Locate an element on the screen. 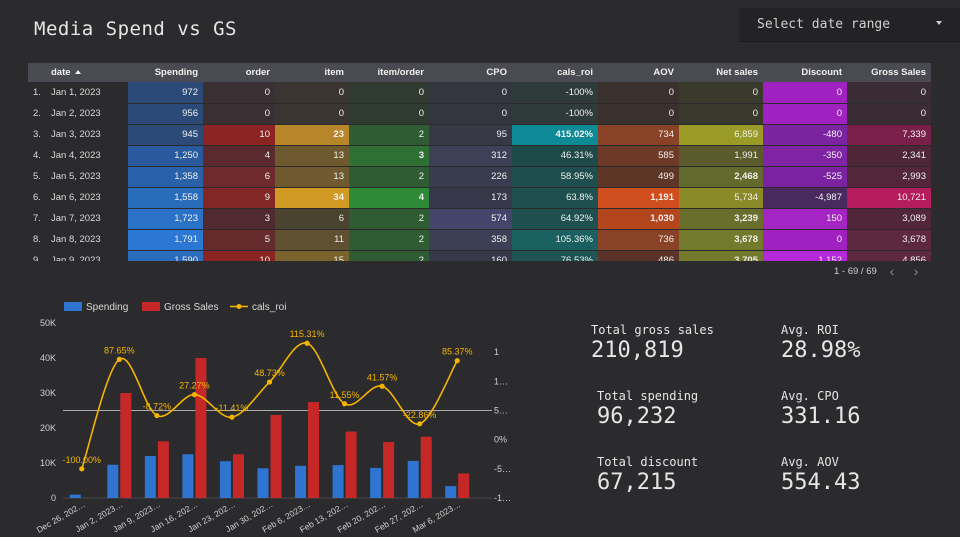 The height and width of the screenshot is (537, 960). legend-label-cals-roi: cals_roi is located at coordinates (269, 307).